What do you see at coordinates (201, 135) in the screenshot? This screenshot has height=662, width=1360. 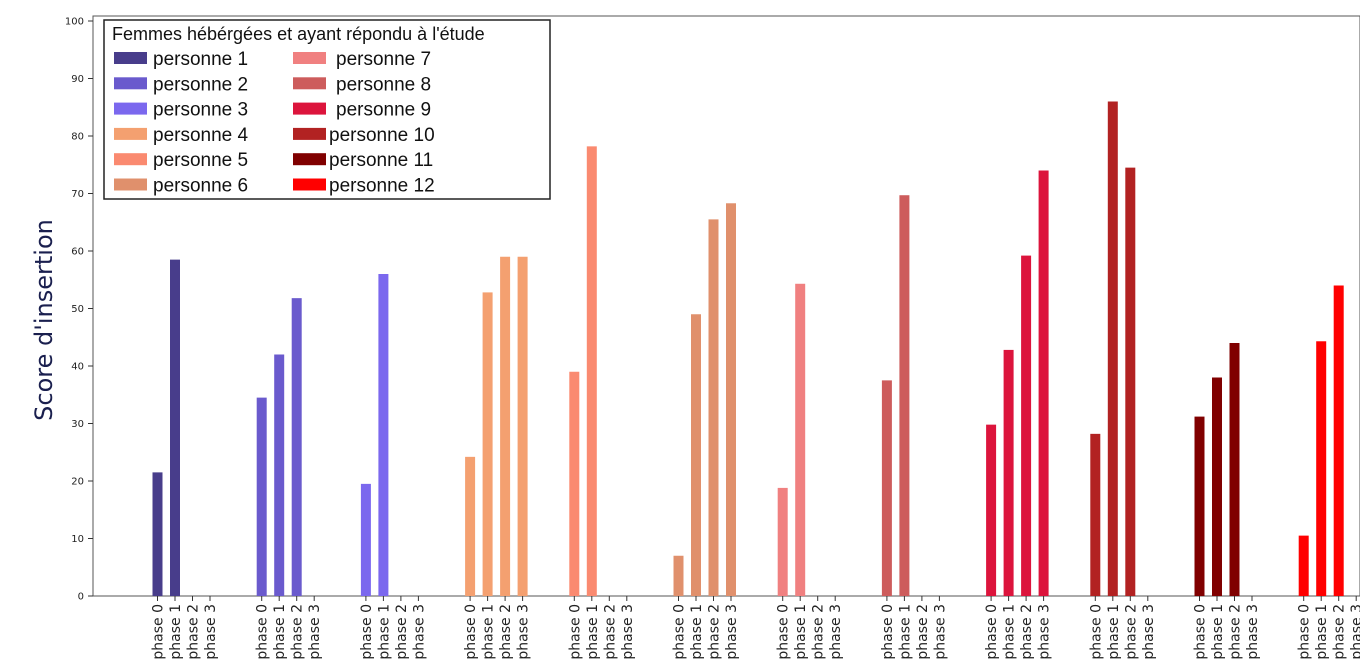 I see `legend-label: personne 4` at bounding box center [201, 135].